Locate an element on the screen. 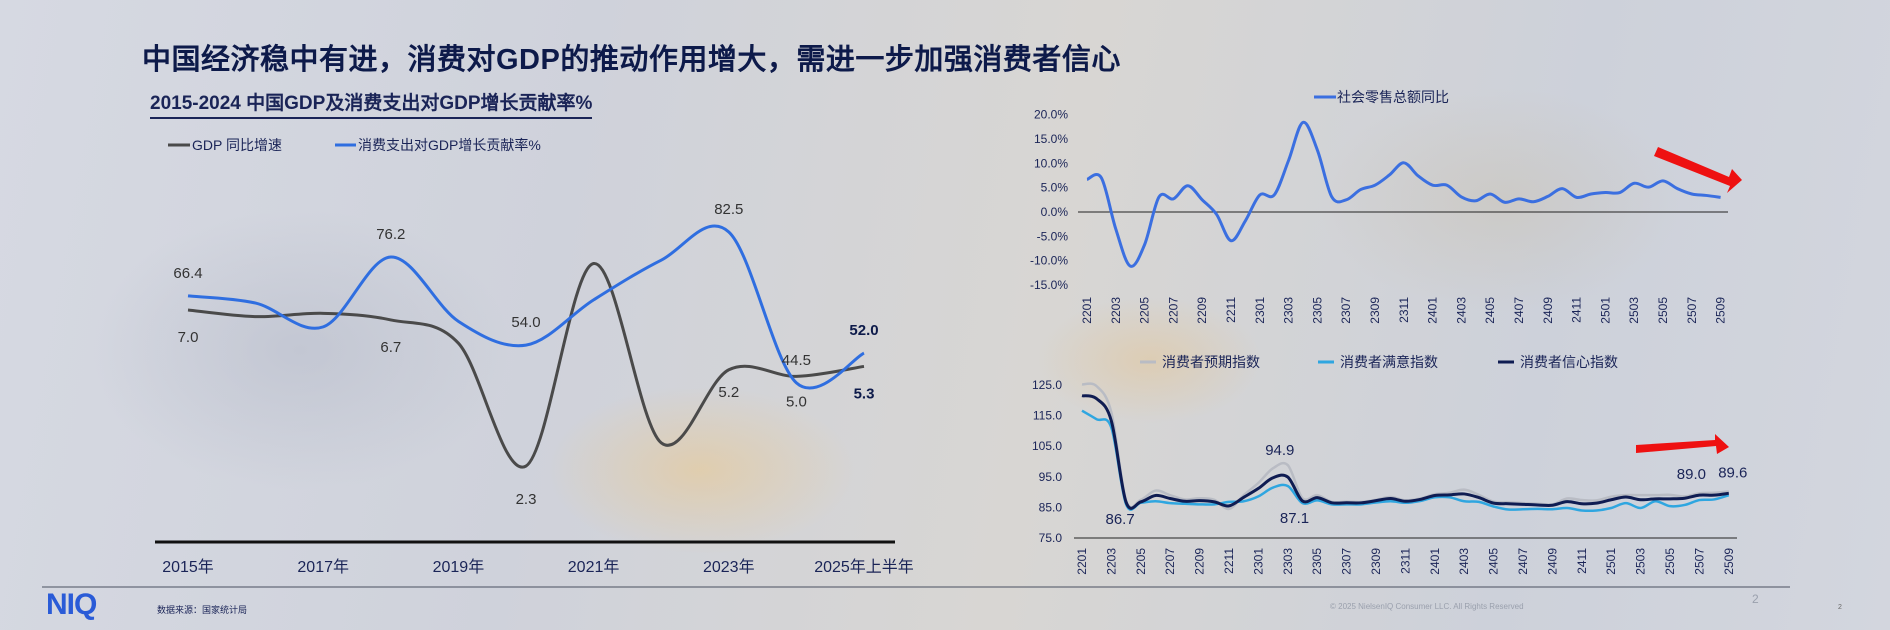  data-label: 52.0 is located at coordinates (863, 330).